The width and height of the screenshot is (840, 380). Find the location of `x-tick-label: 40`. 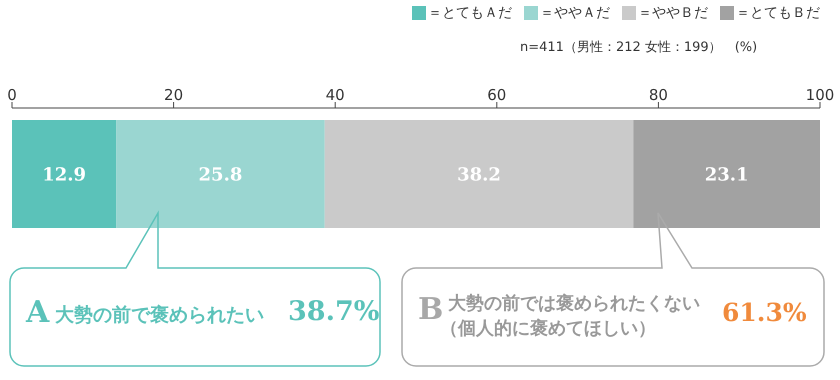

x-tick-label: 40 is located at coordinates (335, 95).